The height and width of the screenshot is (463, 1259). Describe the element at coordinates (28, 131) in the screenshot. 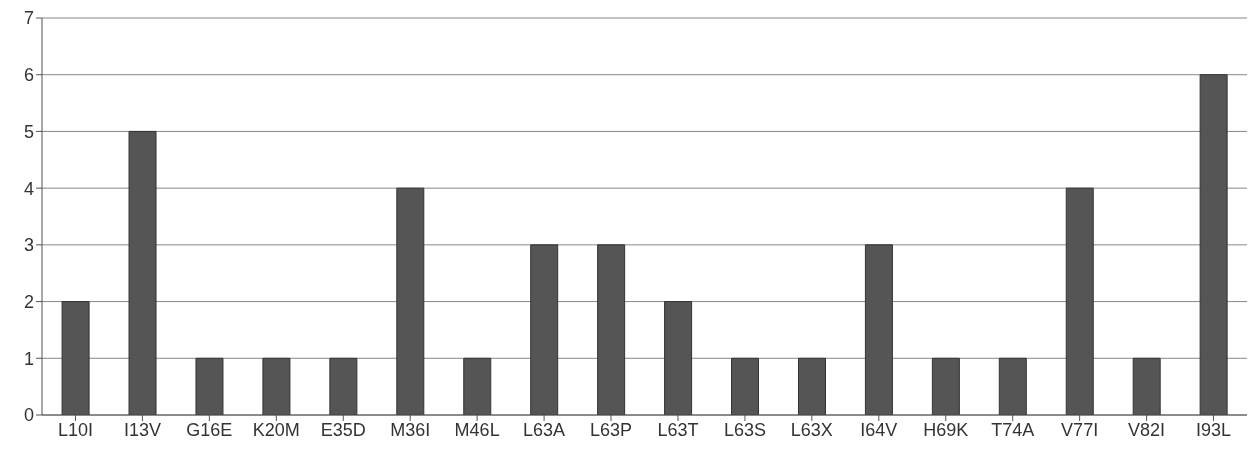

I see `y-tick-label: 5` at that location.